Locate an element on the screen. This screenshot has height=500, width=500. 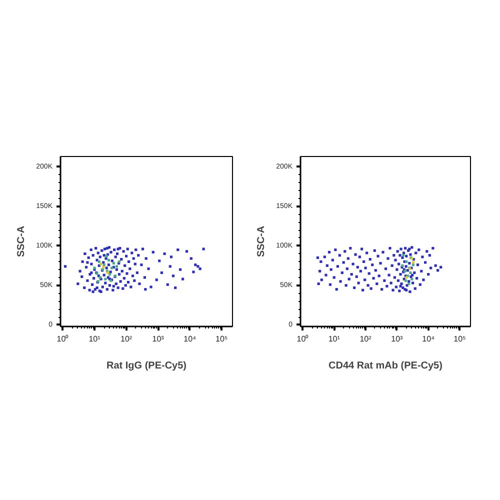
x-axis-title: CD44 Rat mAb (PE-Cy5) is located at coordinates (385, 366).